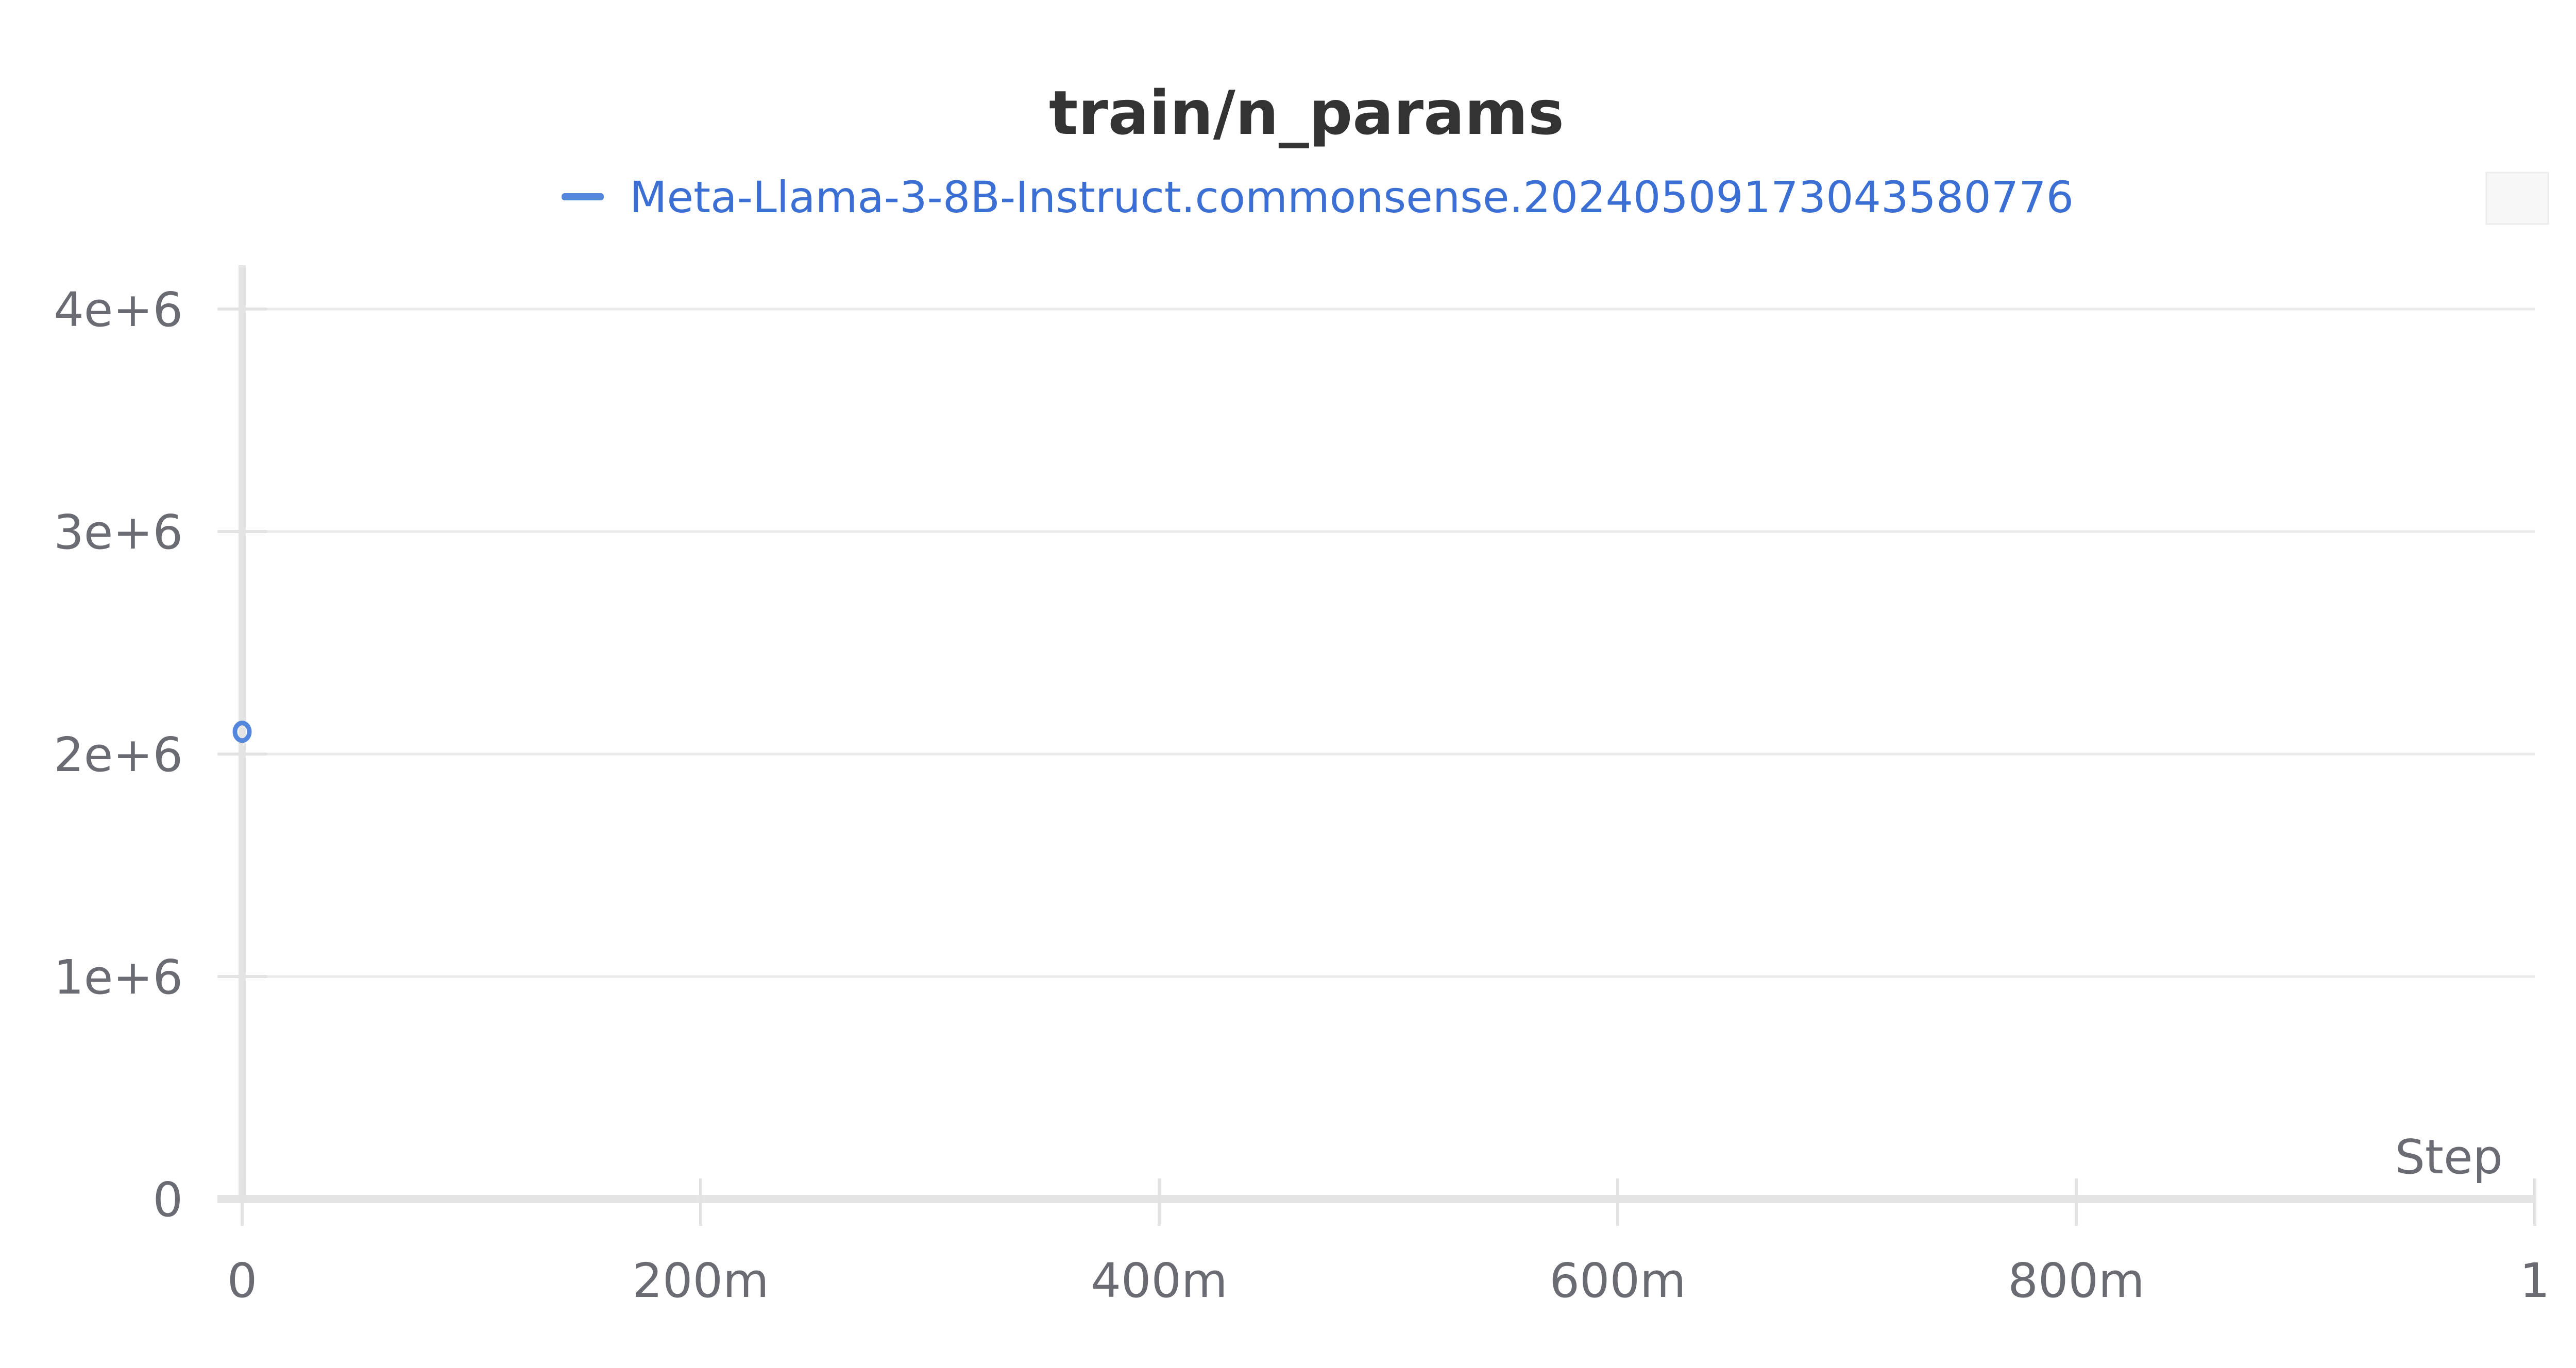 The width and height of the screenshot is (2576, 1368). Describe the element at coordinates (242, 1280) in the screenshot. I see `x-tick-label: 0` at that location.